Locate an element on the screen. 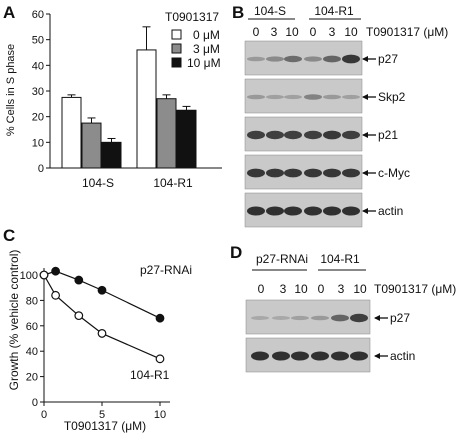 The width and height of the screenshot is (474, 440). panel-c-series-label-p27-rnai: p27-RNAi is located at coordinates (166, 270).